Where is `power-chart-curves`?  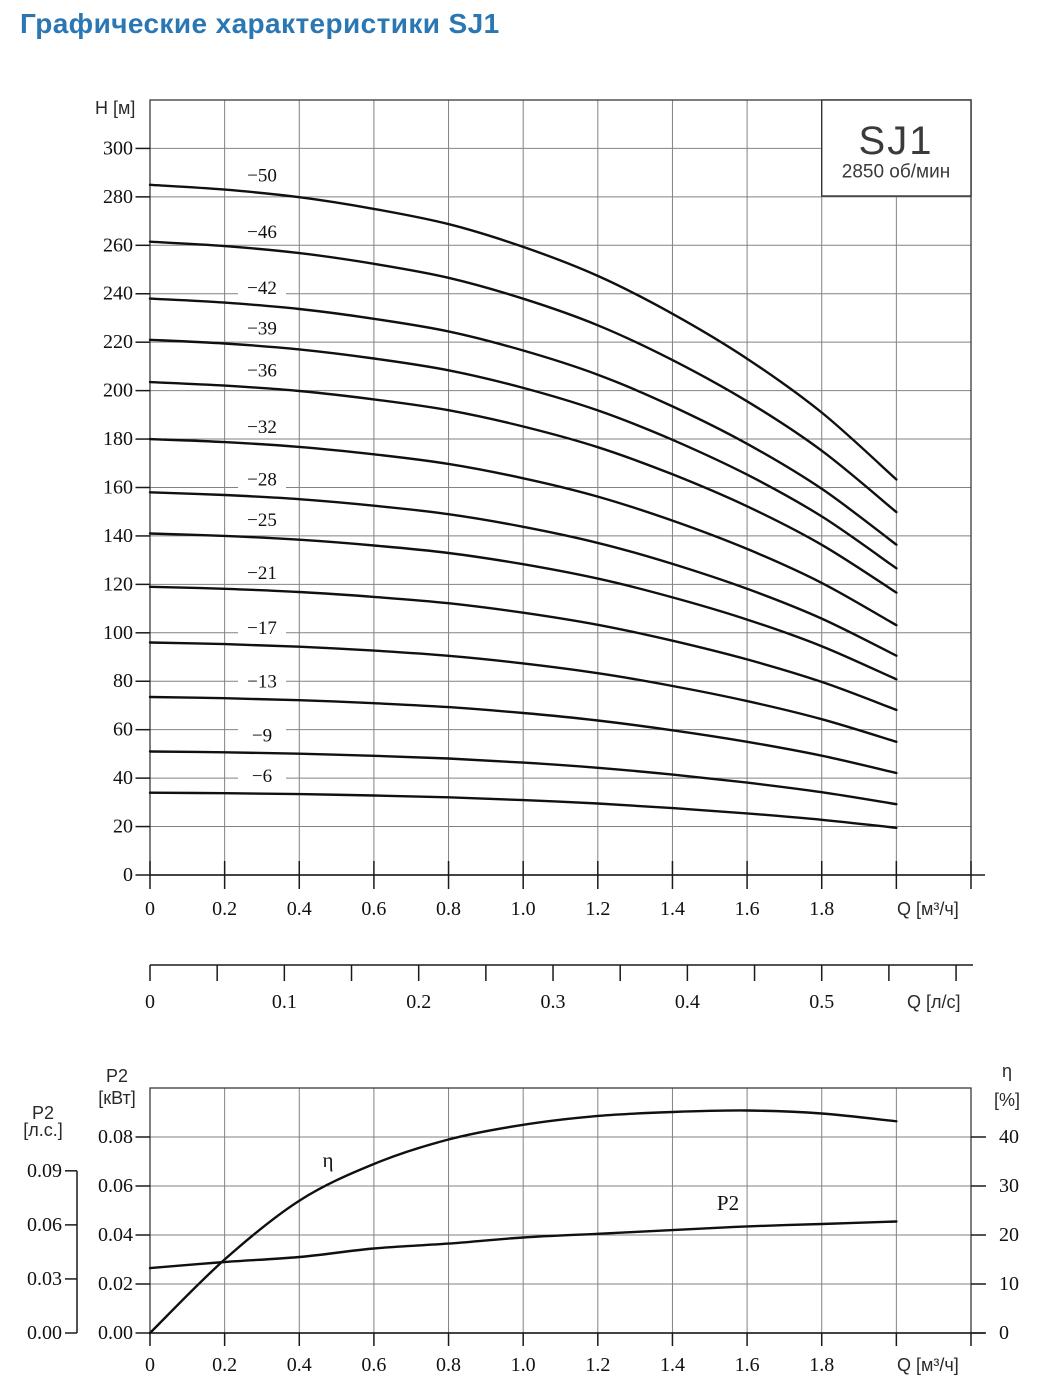
power-chart-curves is located at coordinates (523, 1222).